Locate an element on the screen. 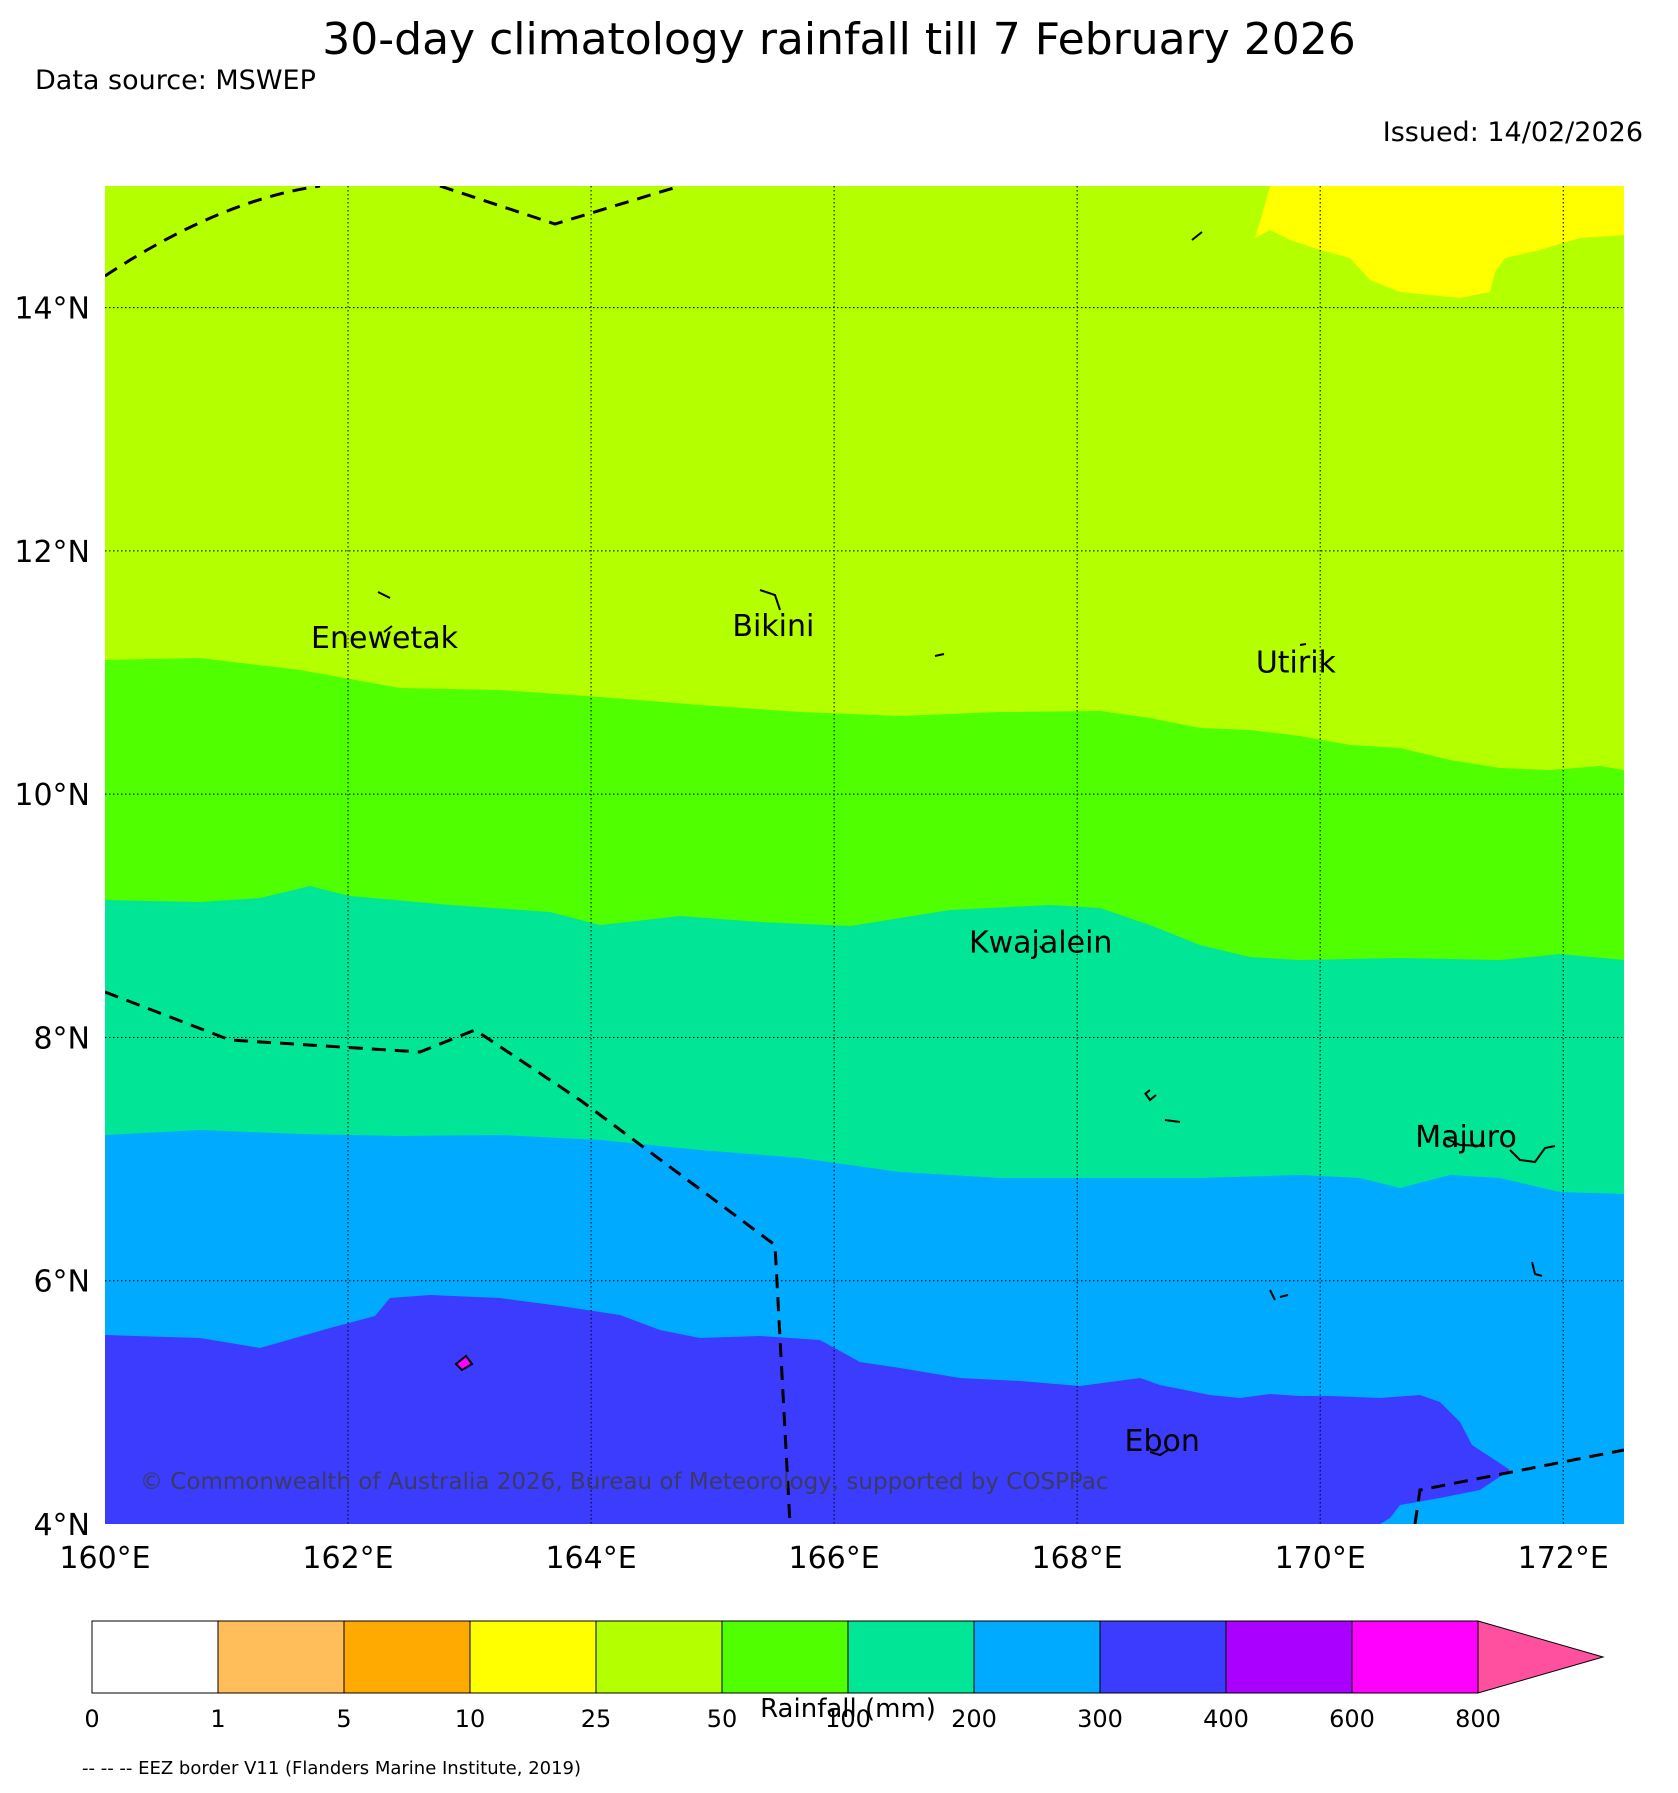 Image resolution: width=1678 pixels, height=1793 pixels. band-10-25mm is located at coordinates (1439, 242).